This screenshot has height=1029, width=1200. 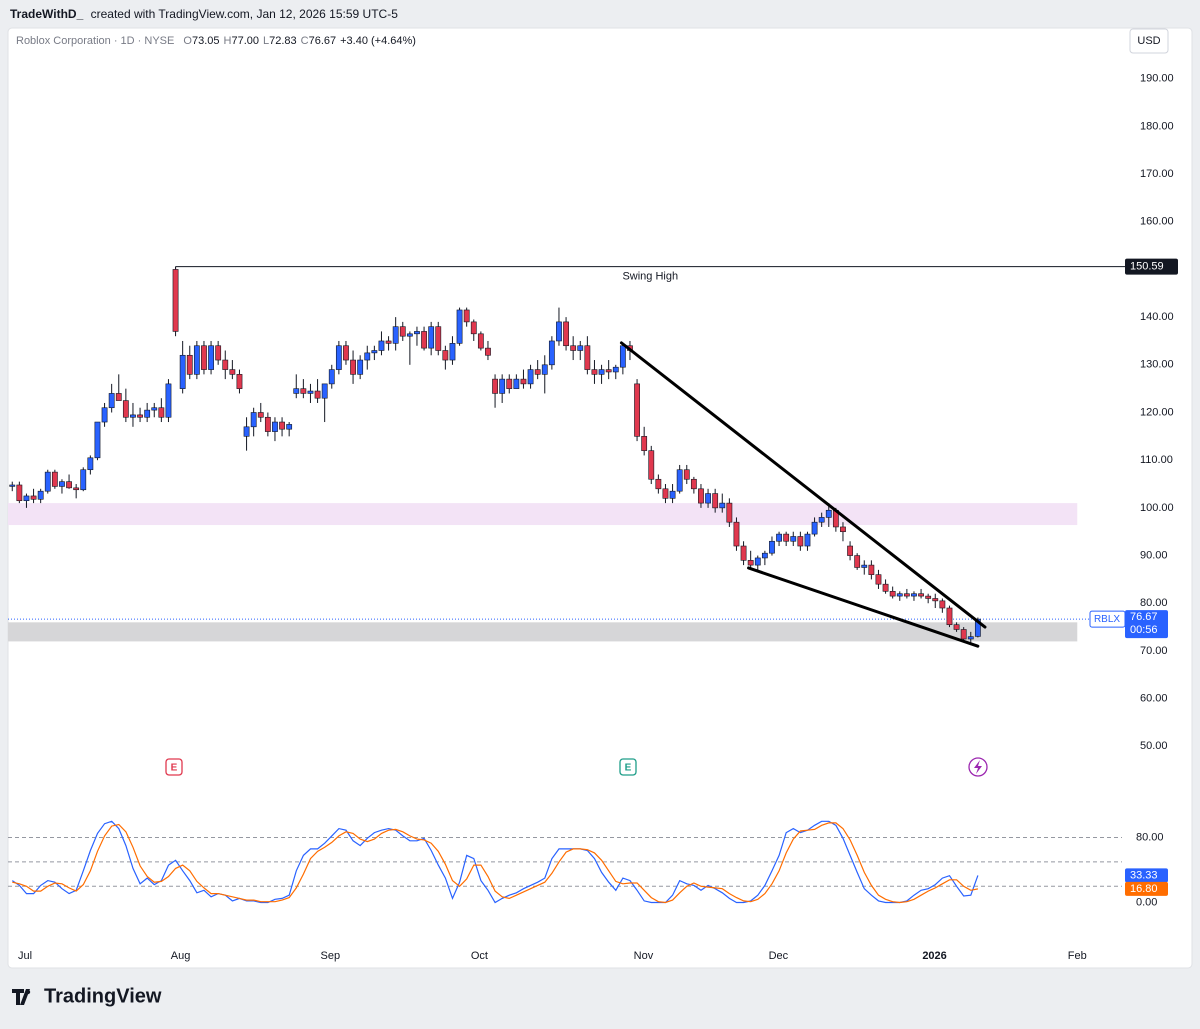 What do you see at coordinates (28, 992) in the screenshot?
I see `logo-dot` at bounding box center [28, 992].